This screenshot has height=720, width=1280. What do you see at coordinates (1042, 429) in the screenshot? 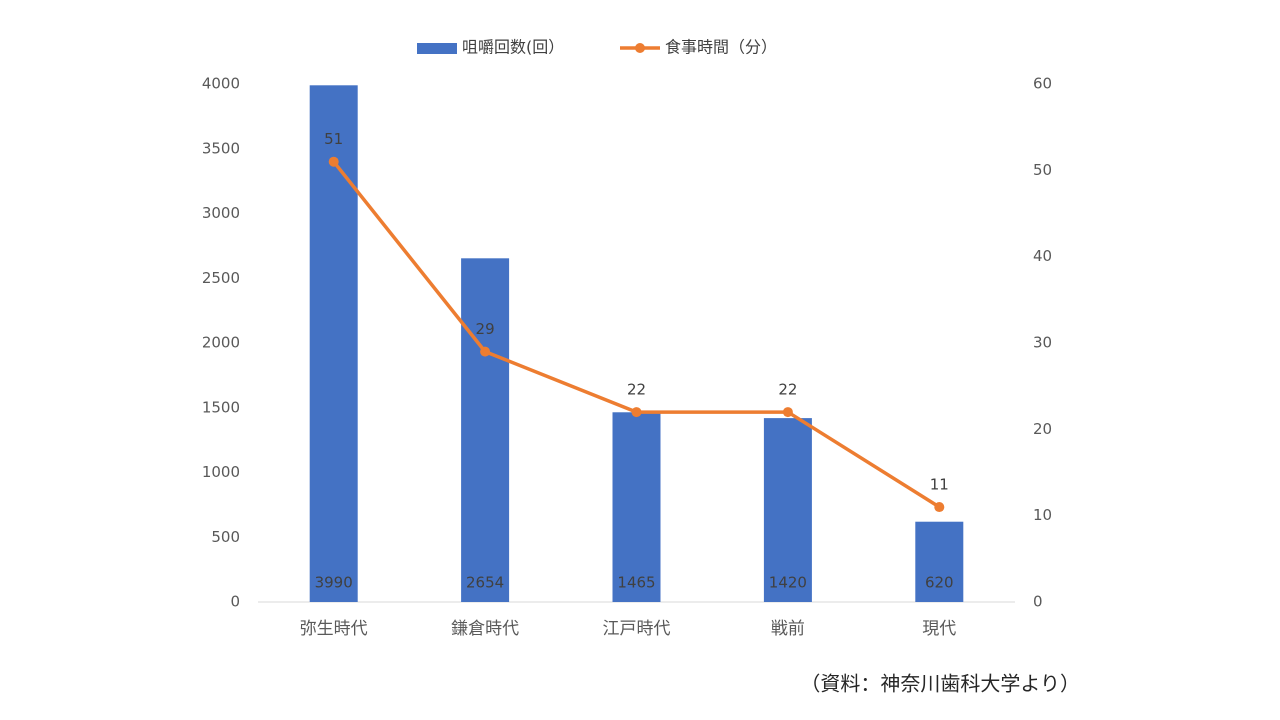
I see `y2-tick-label: 20` at bounding box center [1042, 429].